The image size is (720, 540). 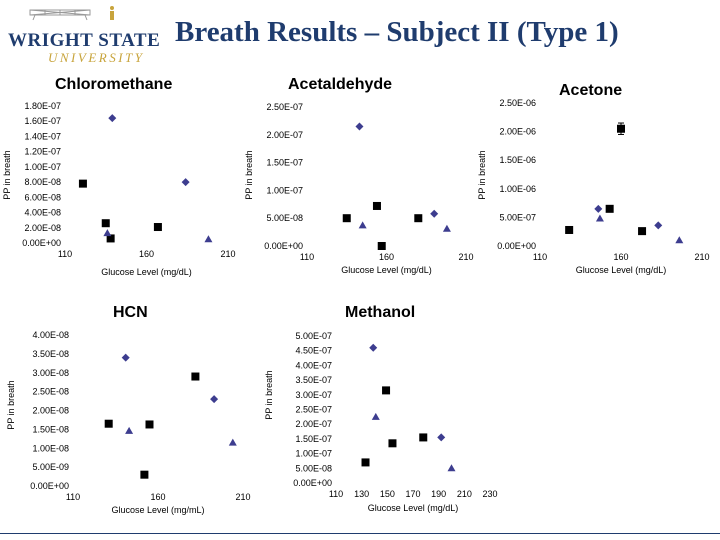 What do you see at coordinates (50, 467) in the screenshot?
I see `y-tick-label: 5.00E-09` at bounding box center [50, 467].